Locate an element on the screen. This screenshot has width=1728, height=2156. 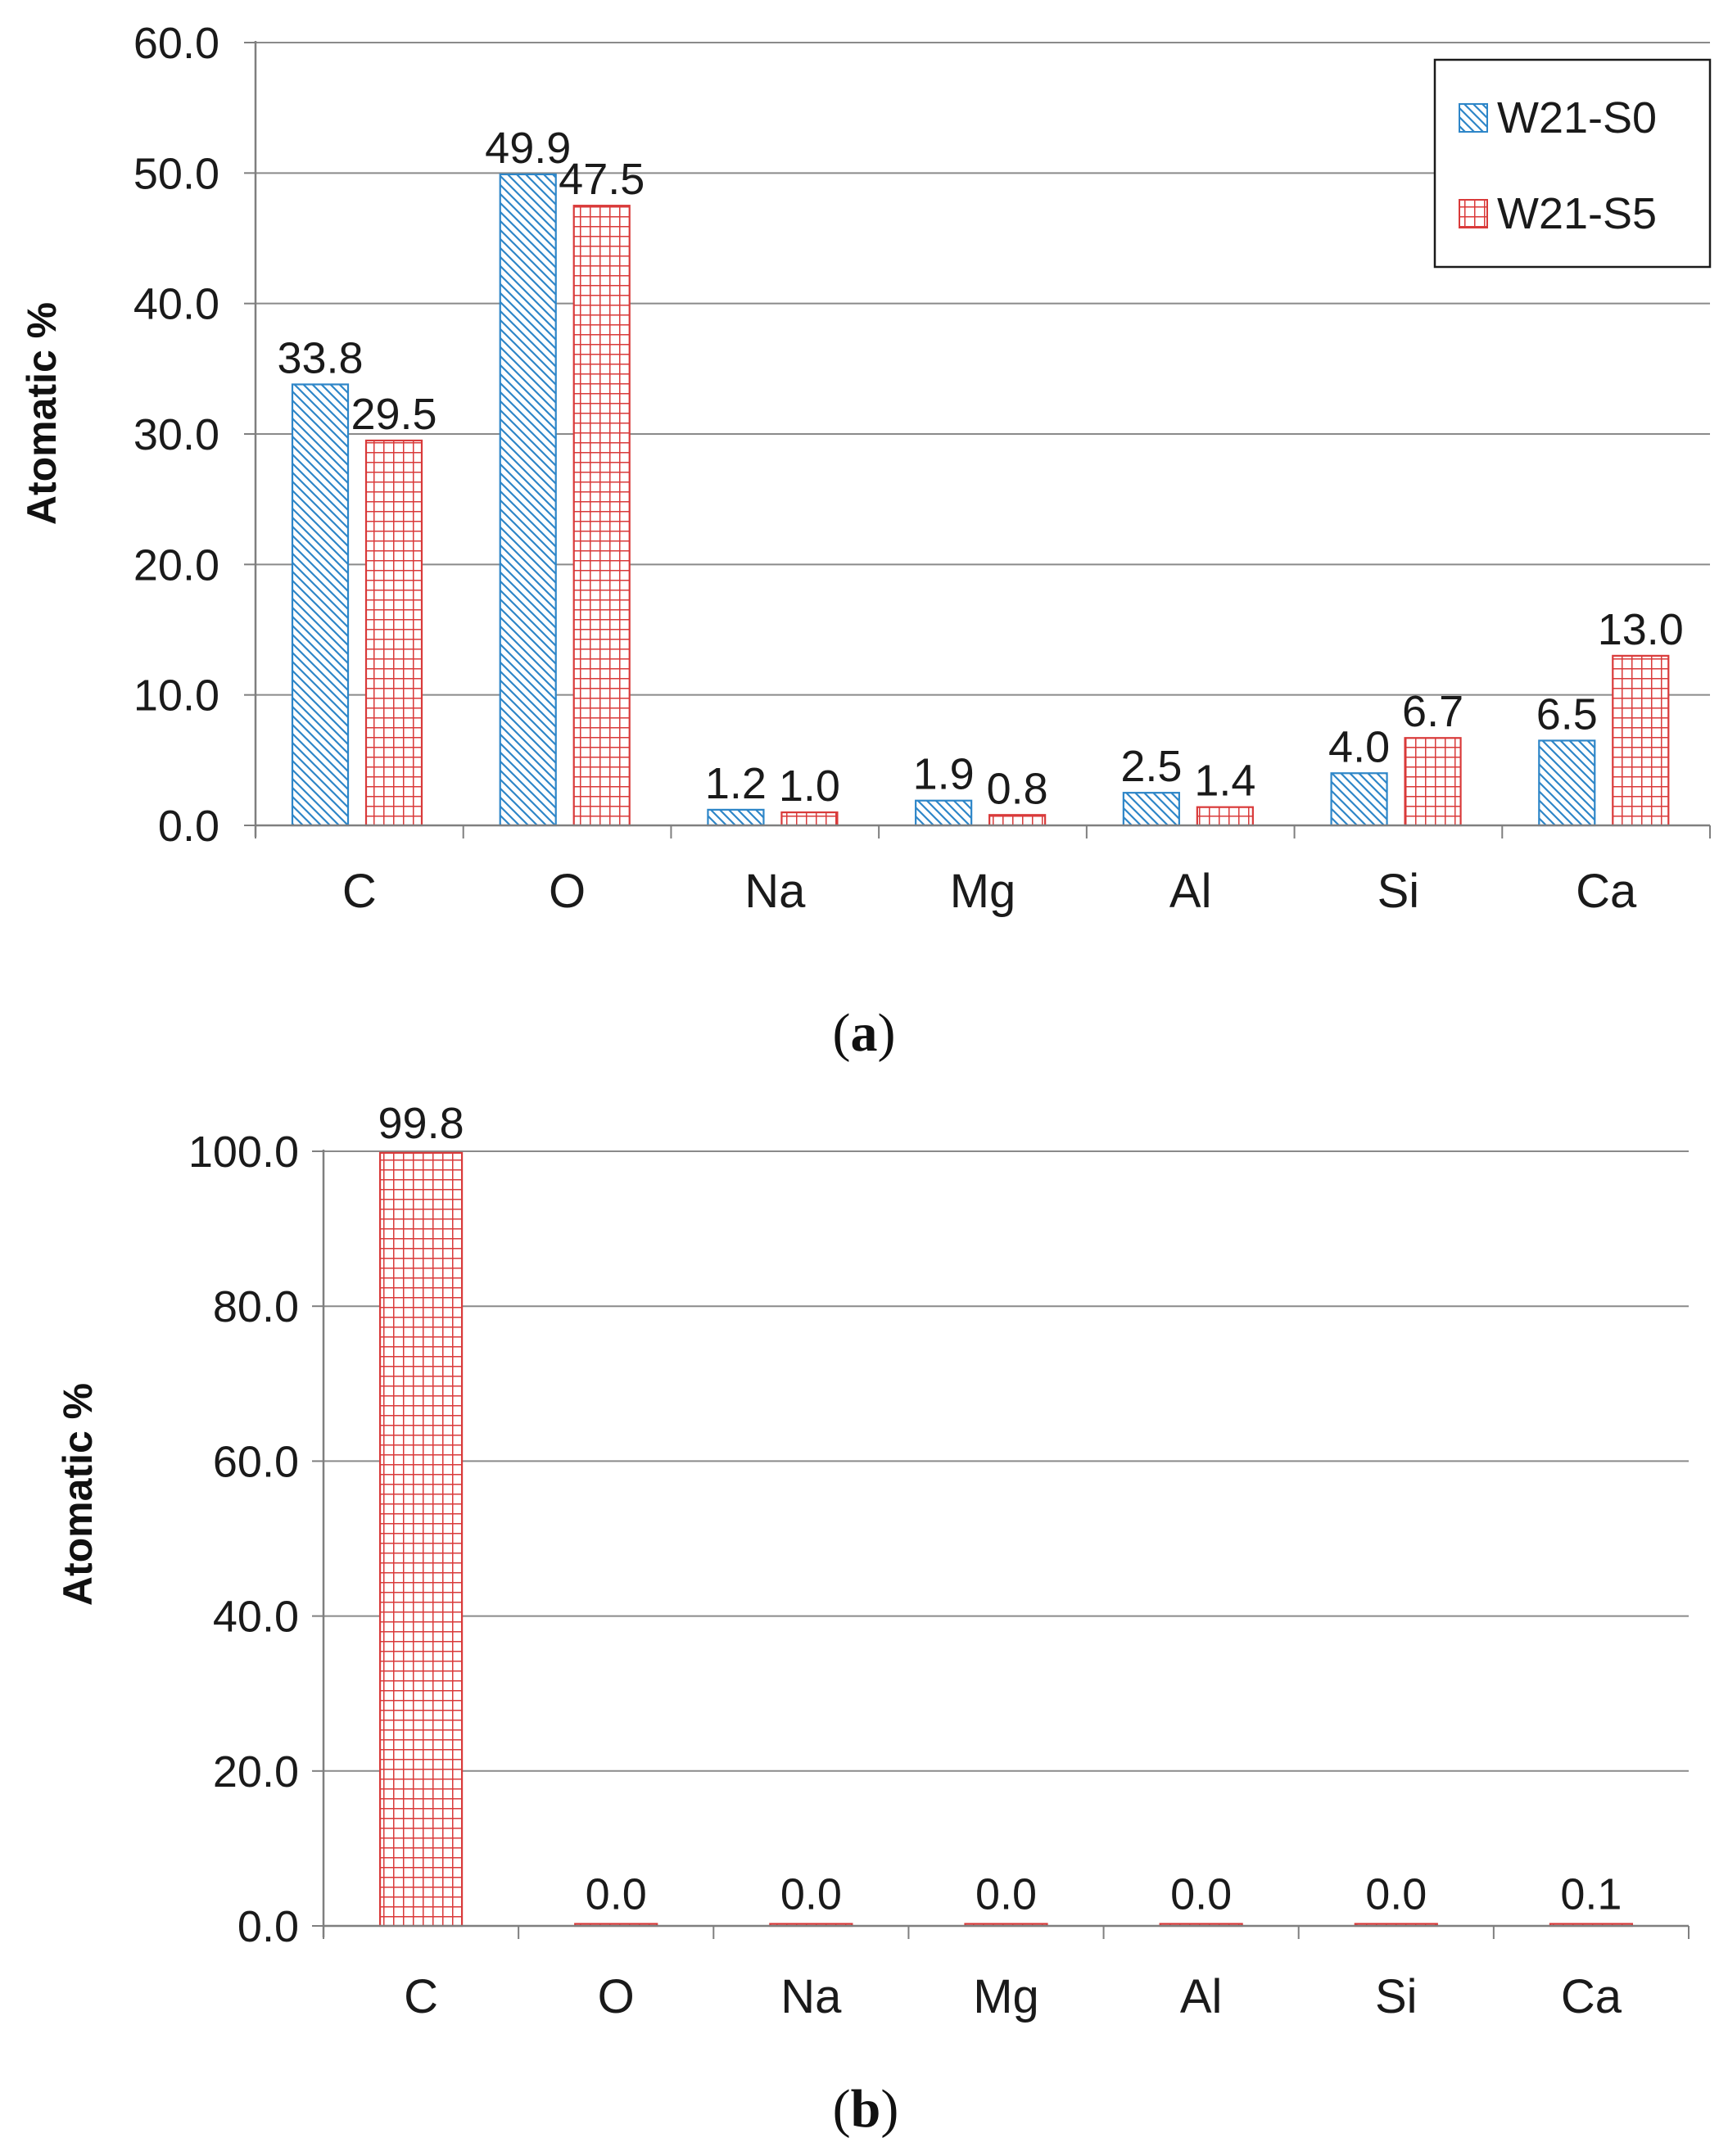
legend-a: W21-S0 W21-S5 is located at coordinates (1572, 163).